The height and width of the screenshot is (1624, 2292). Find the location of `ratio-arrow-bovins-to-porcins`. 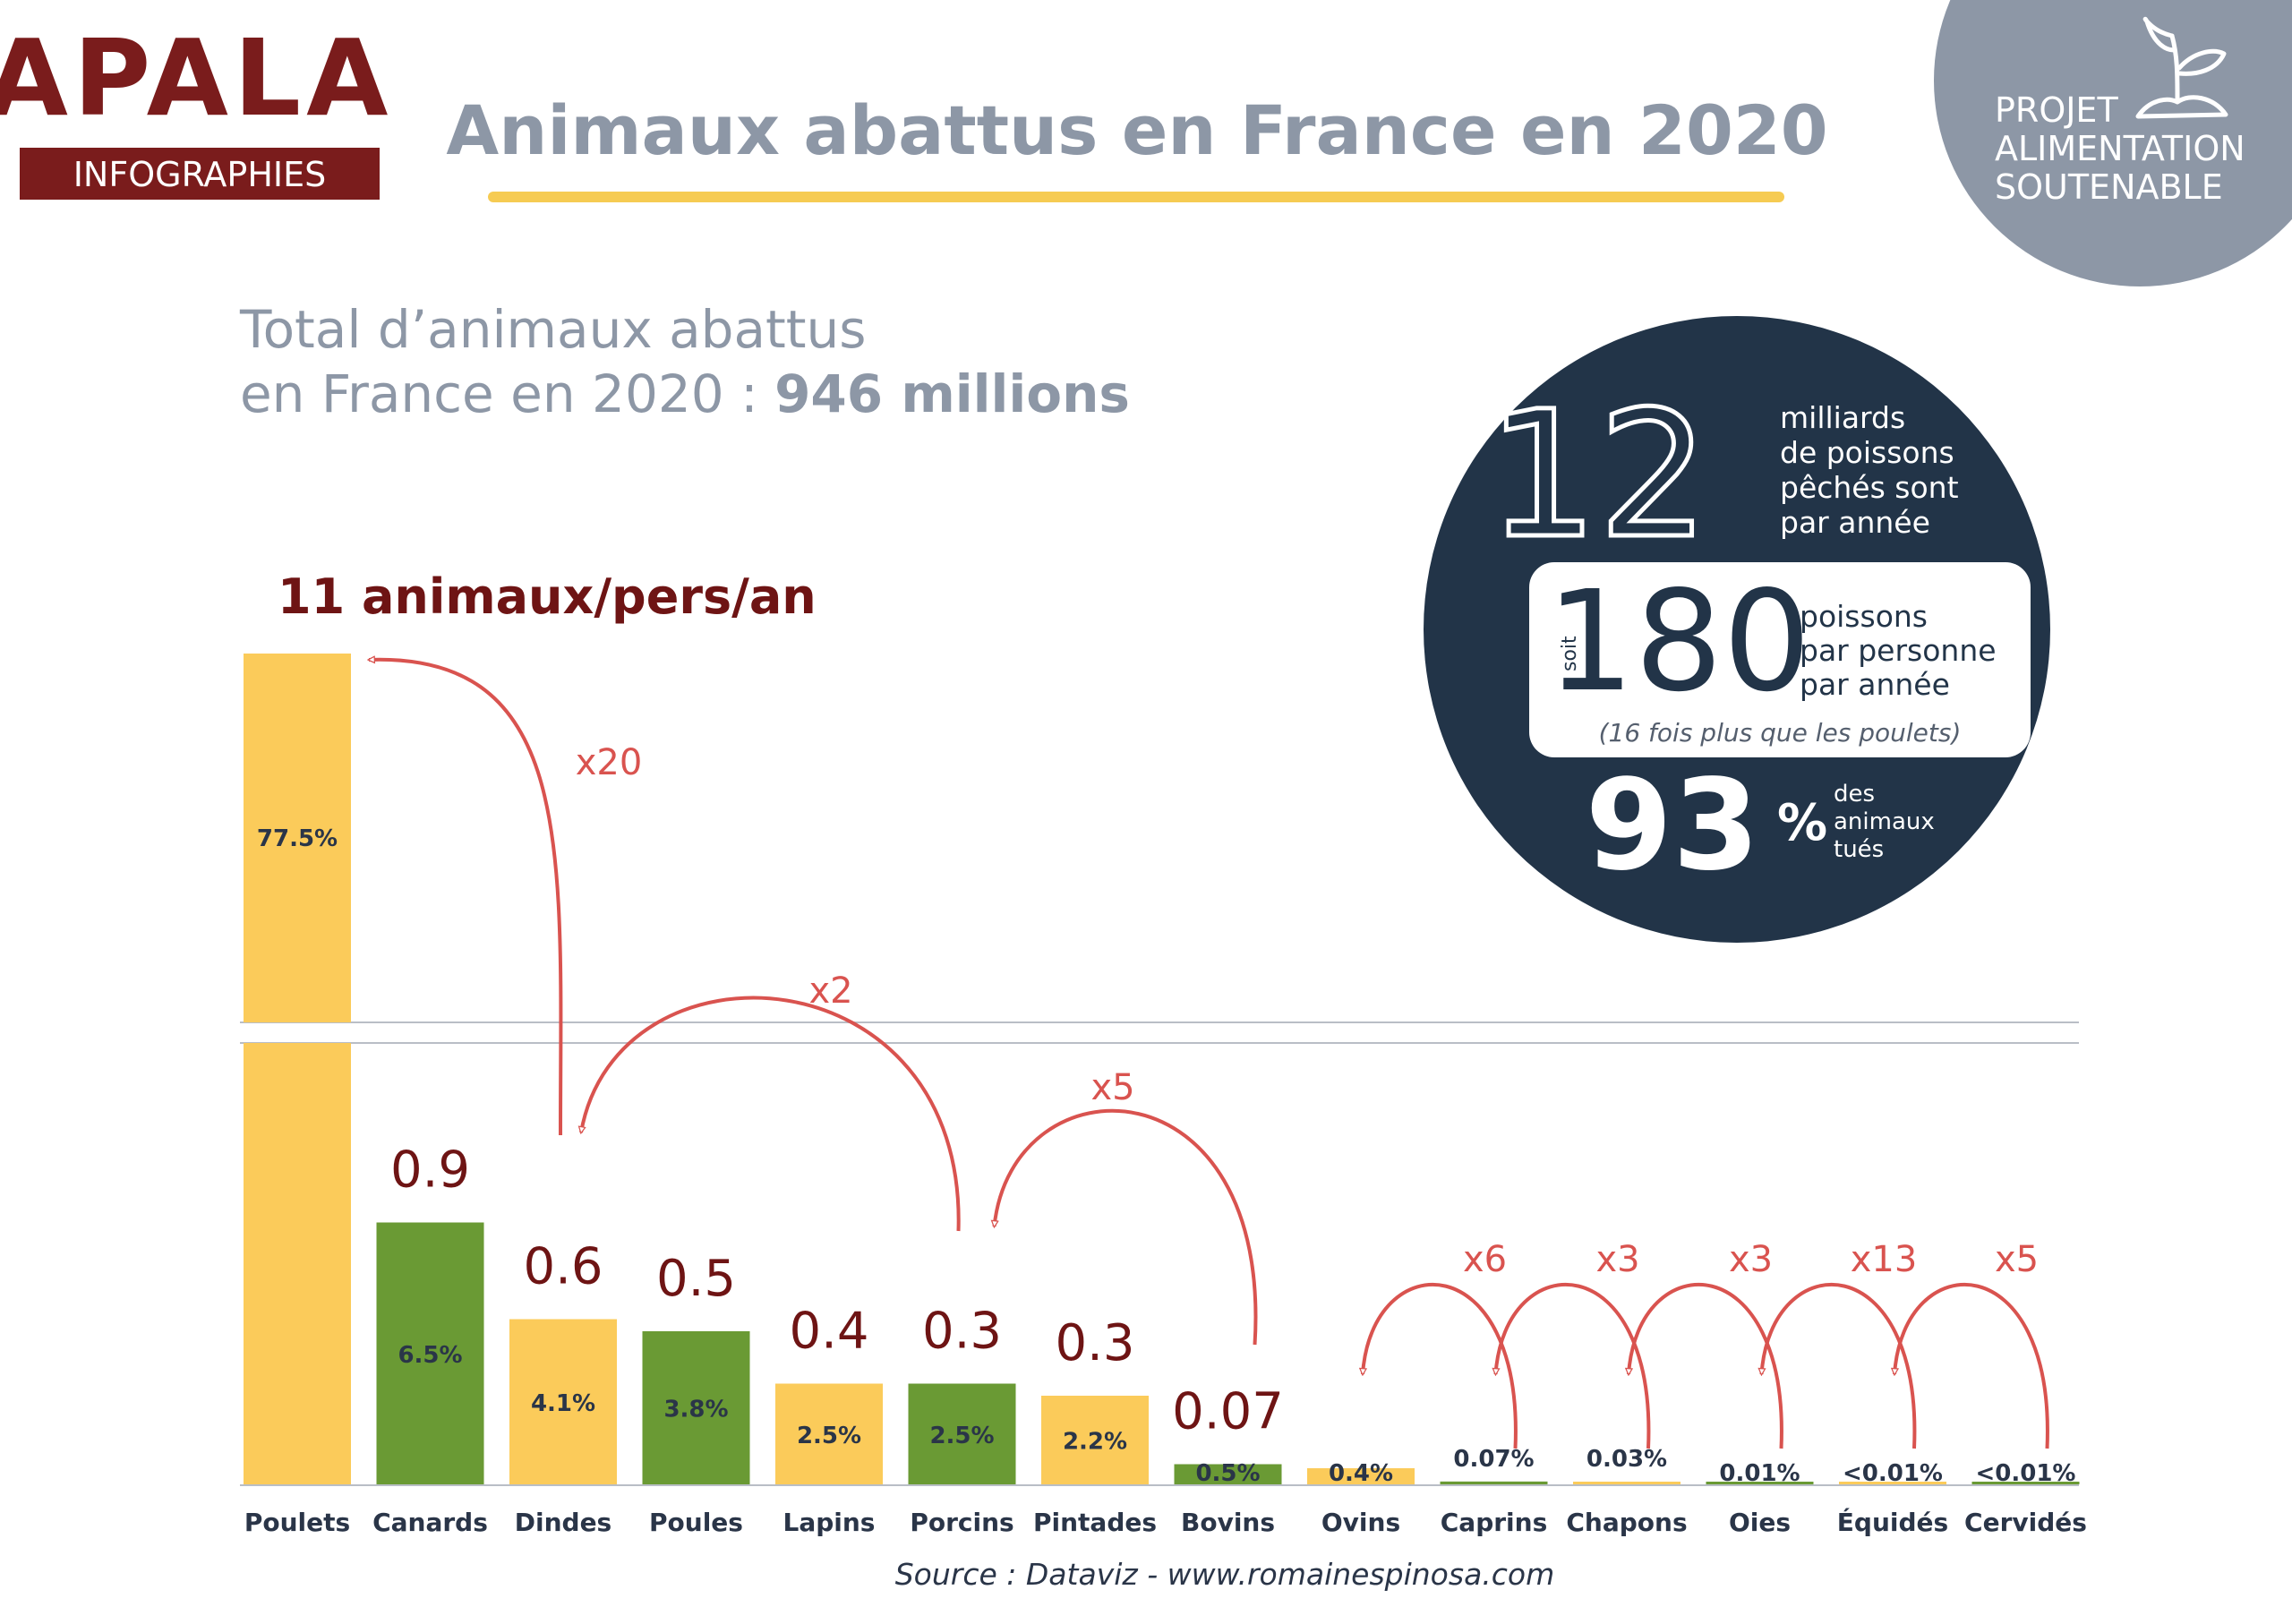

ratio-arrow-bovins-to-porcins is located at coordinates (1126, 1227).